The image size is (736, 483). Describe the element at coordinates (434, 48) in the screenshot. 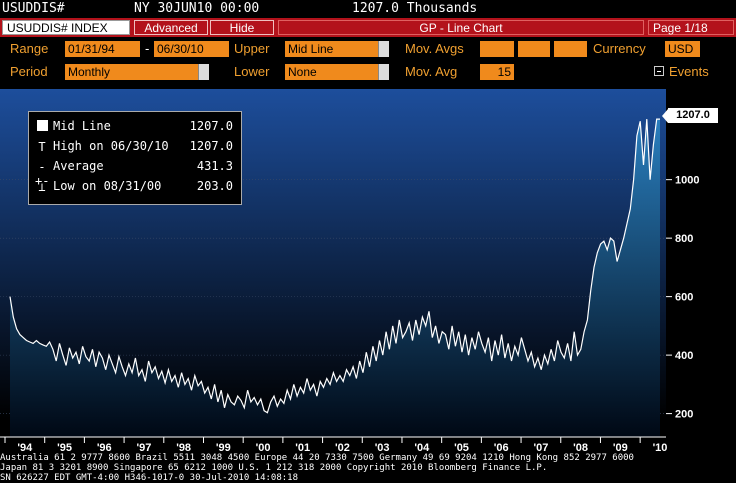

I see `mov-avgs-label: Mov. Avgs` at that location.